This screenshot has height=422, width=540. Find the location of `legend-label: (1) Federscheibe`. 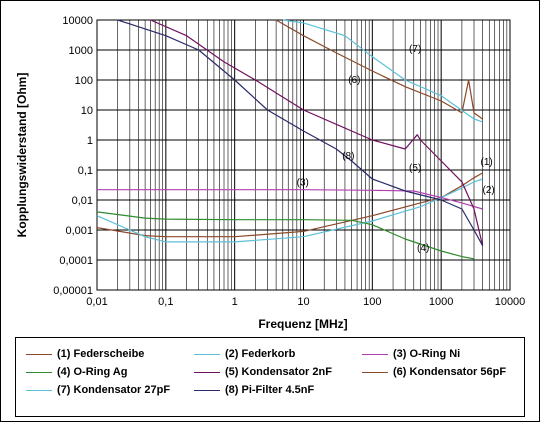

legend-label: (1) Federscheibe is located at coordinates (101, 354).